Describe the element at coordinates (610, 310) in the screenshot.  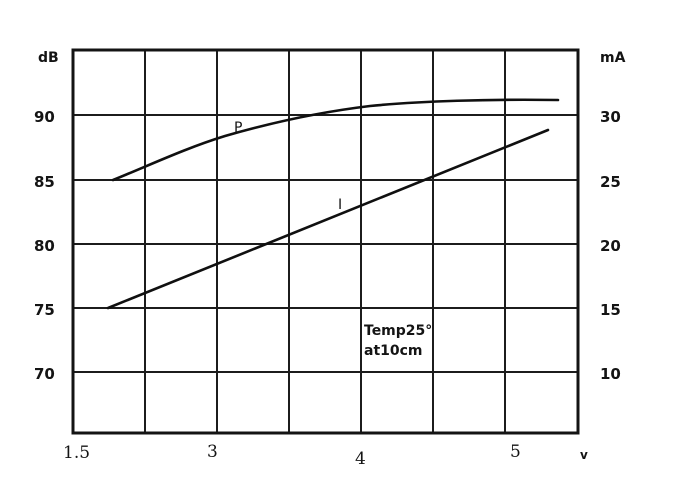
I see `right-axis-tick-label: 15` at that location.